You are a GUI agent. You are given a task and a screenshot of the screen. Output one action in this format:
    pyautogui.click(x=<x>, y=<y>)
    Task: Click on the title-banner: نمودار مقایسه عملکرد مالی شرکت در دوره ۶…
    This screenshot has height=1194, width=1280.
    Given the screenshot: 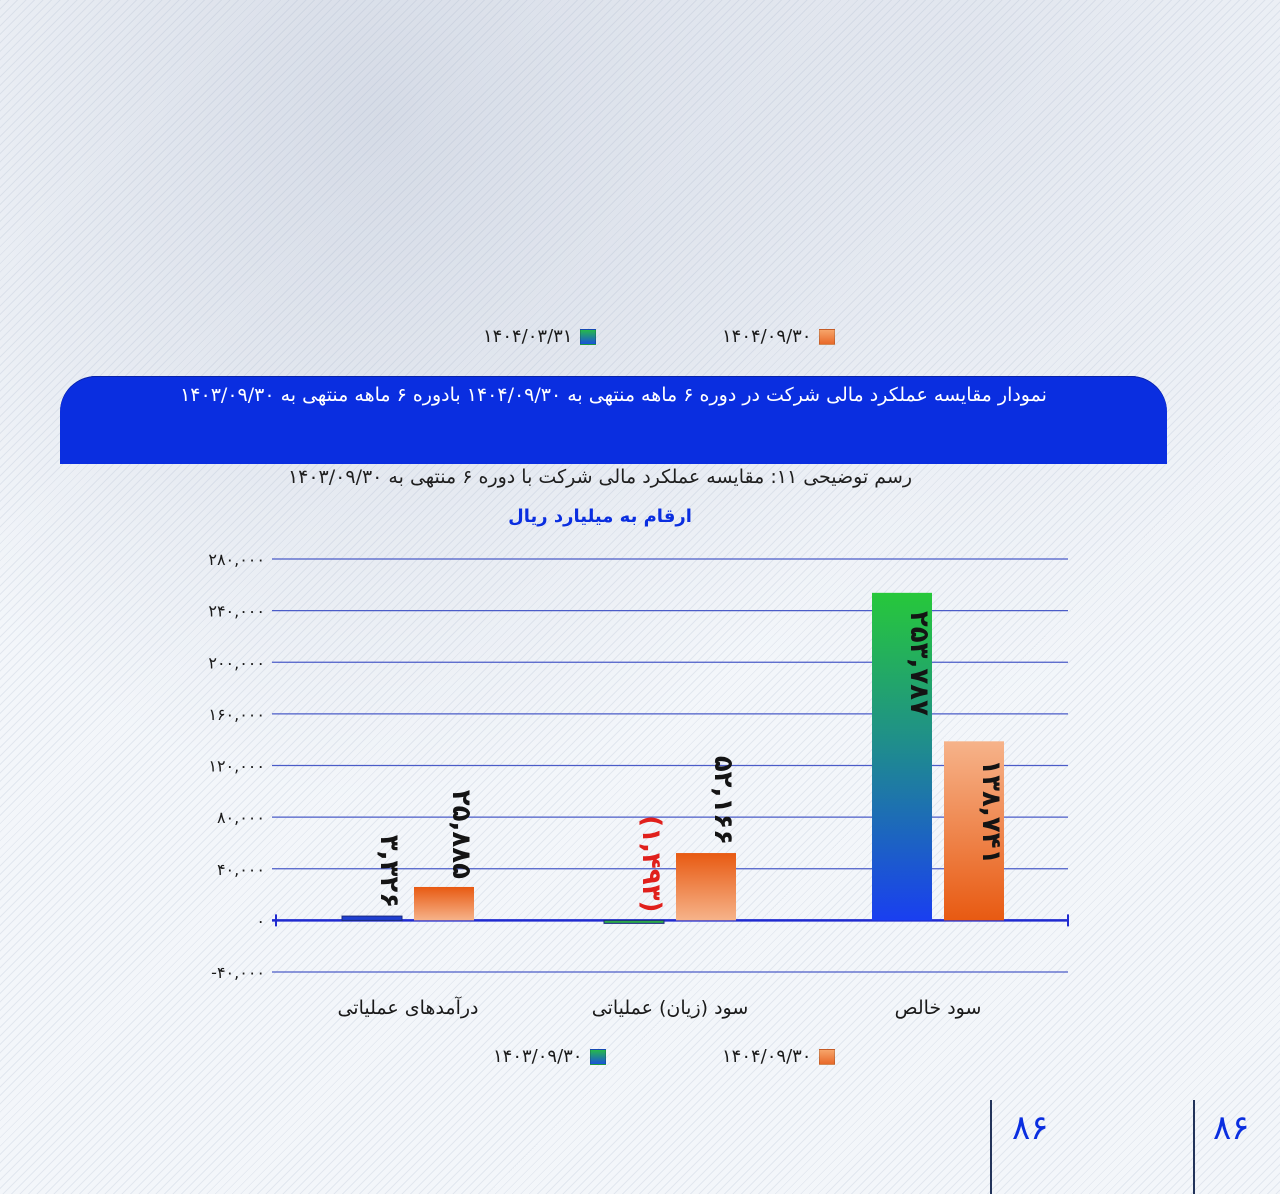 What is the action you would take?
    pyautogui.click(x=613, y=420)
    